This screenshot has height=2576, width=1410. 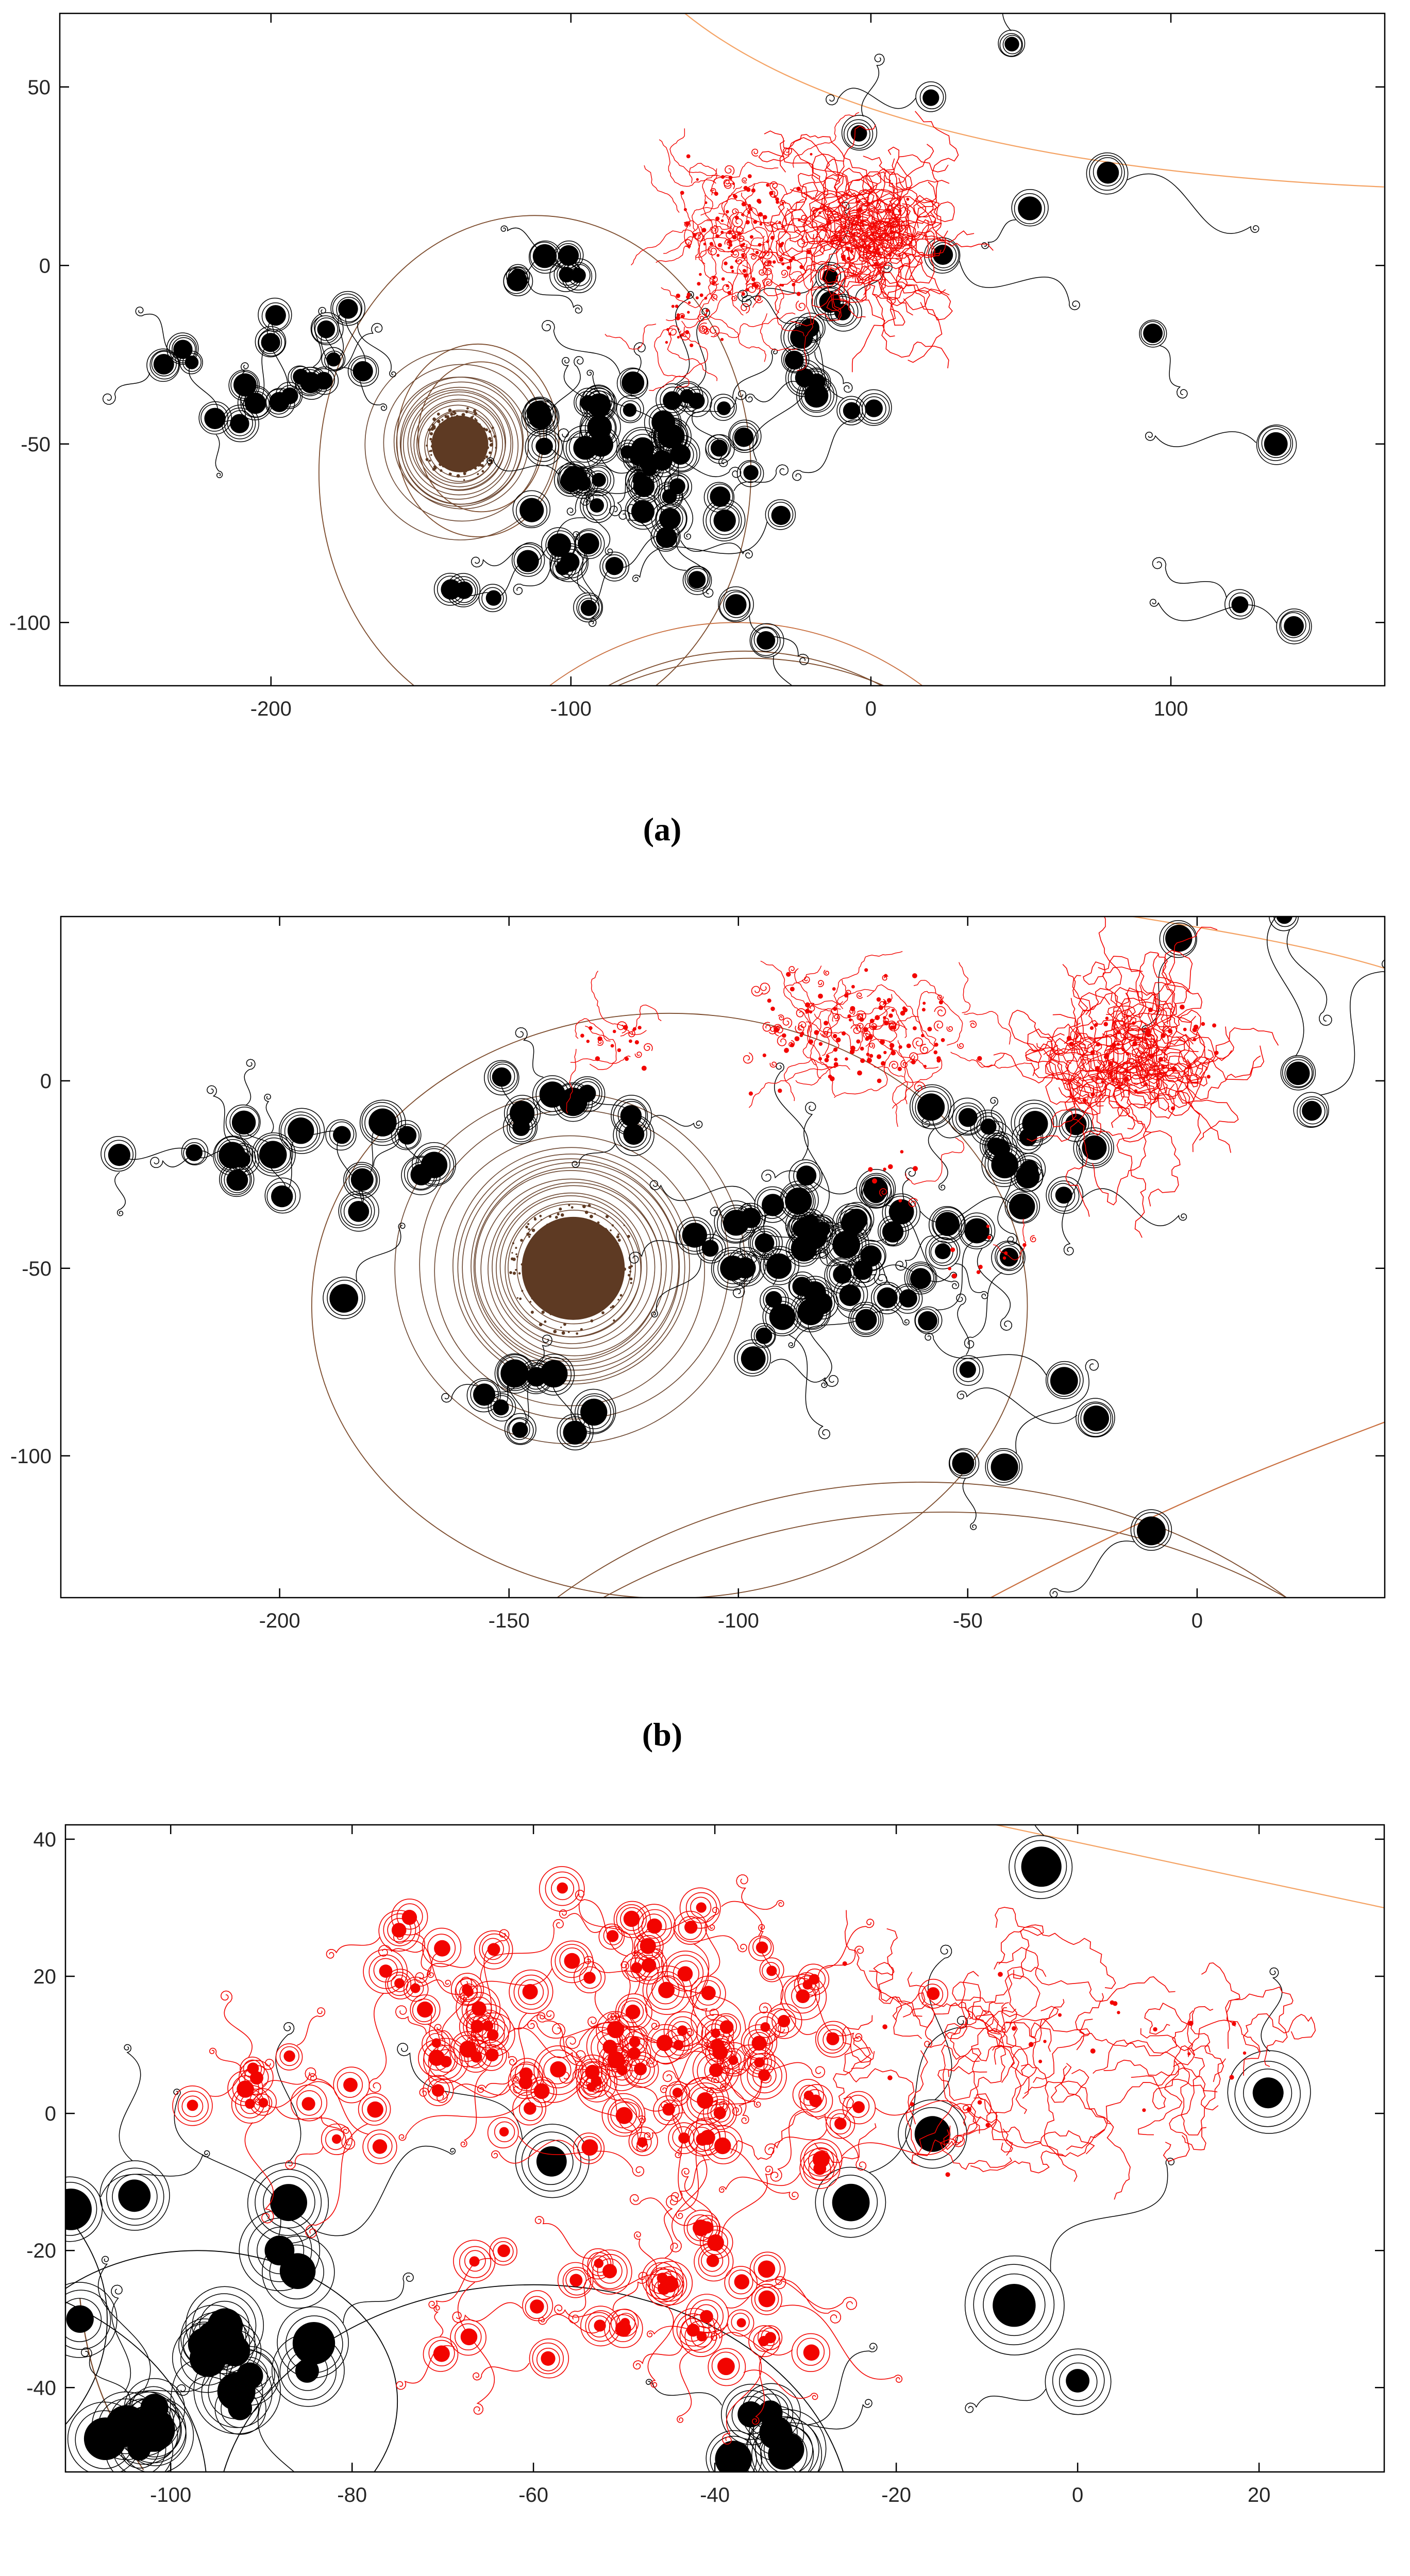 I want to click on y-tick-label: 40, so click(x=45, y=1839).